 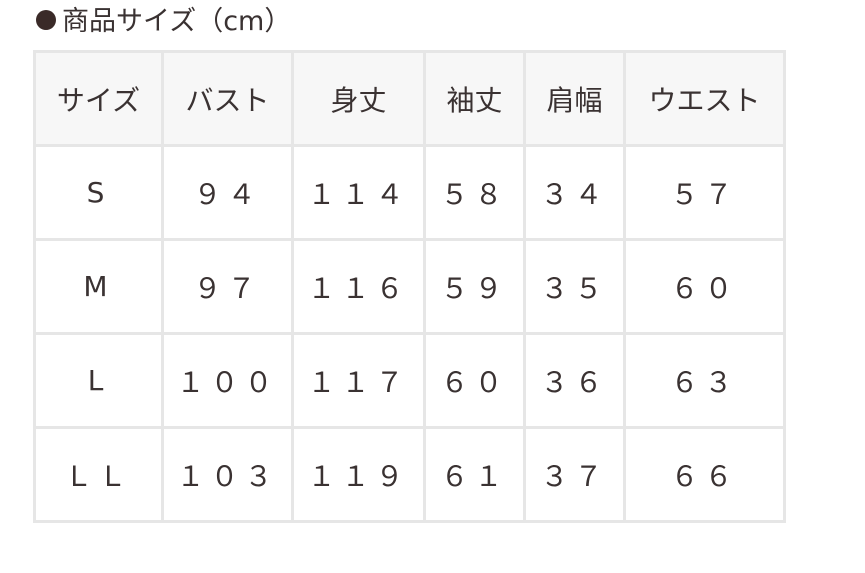 What do you see at coordinates (358, 98) in the screenshot?
I see `header-cell: 身丈` at bounding box center [358, 98].